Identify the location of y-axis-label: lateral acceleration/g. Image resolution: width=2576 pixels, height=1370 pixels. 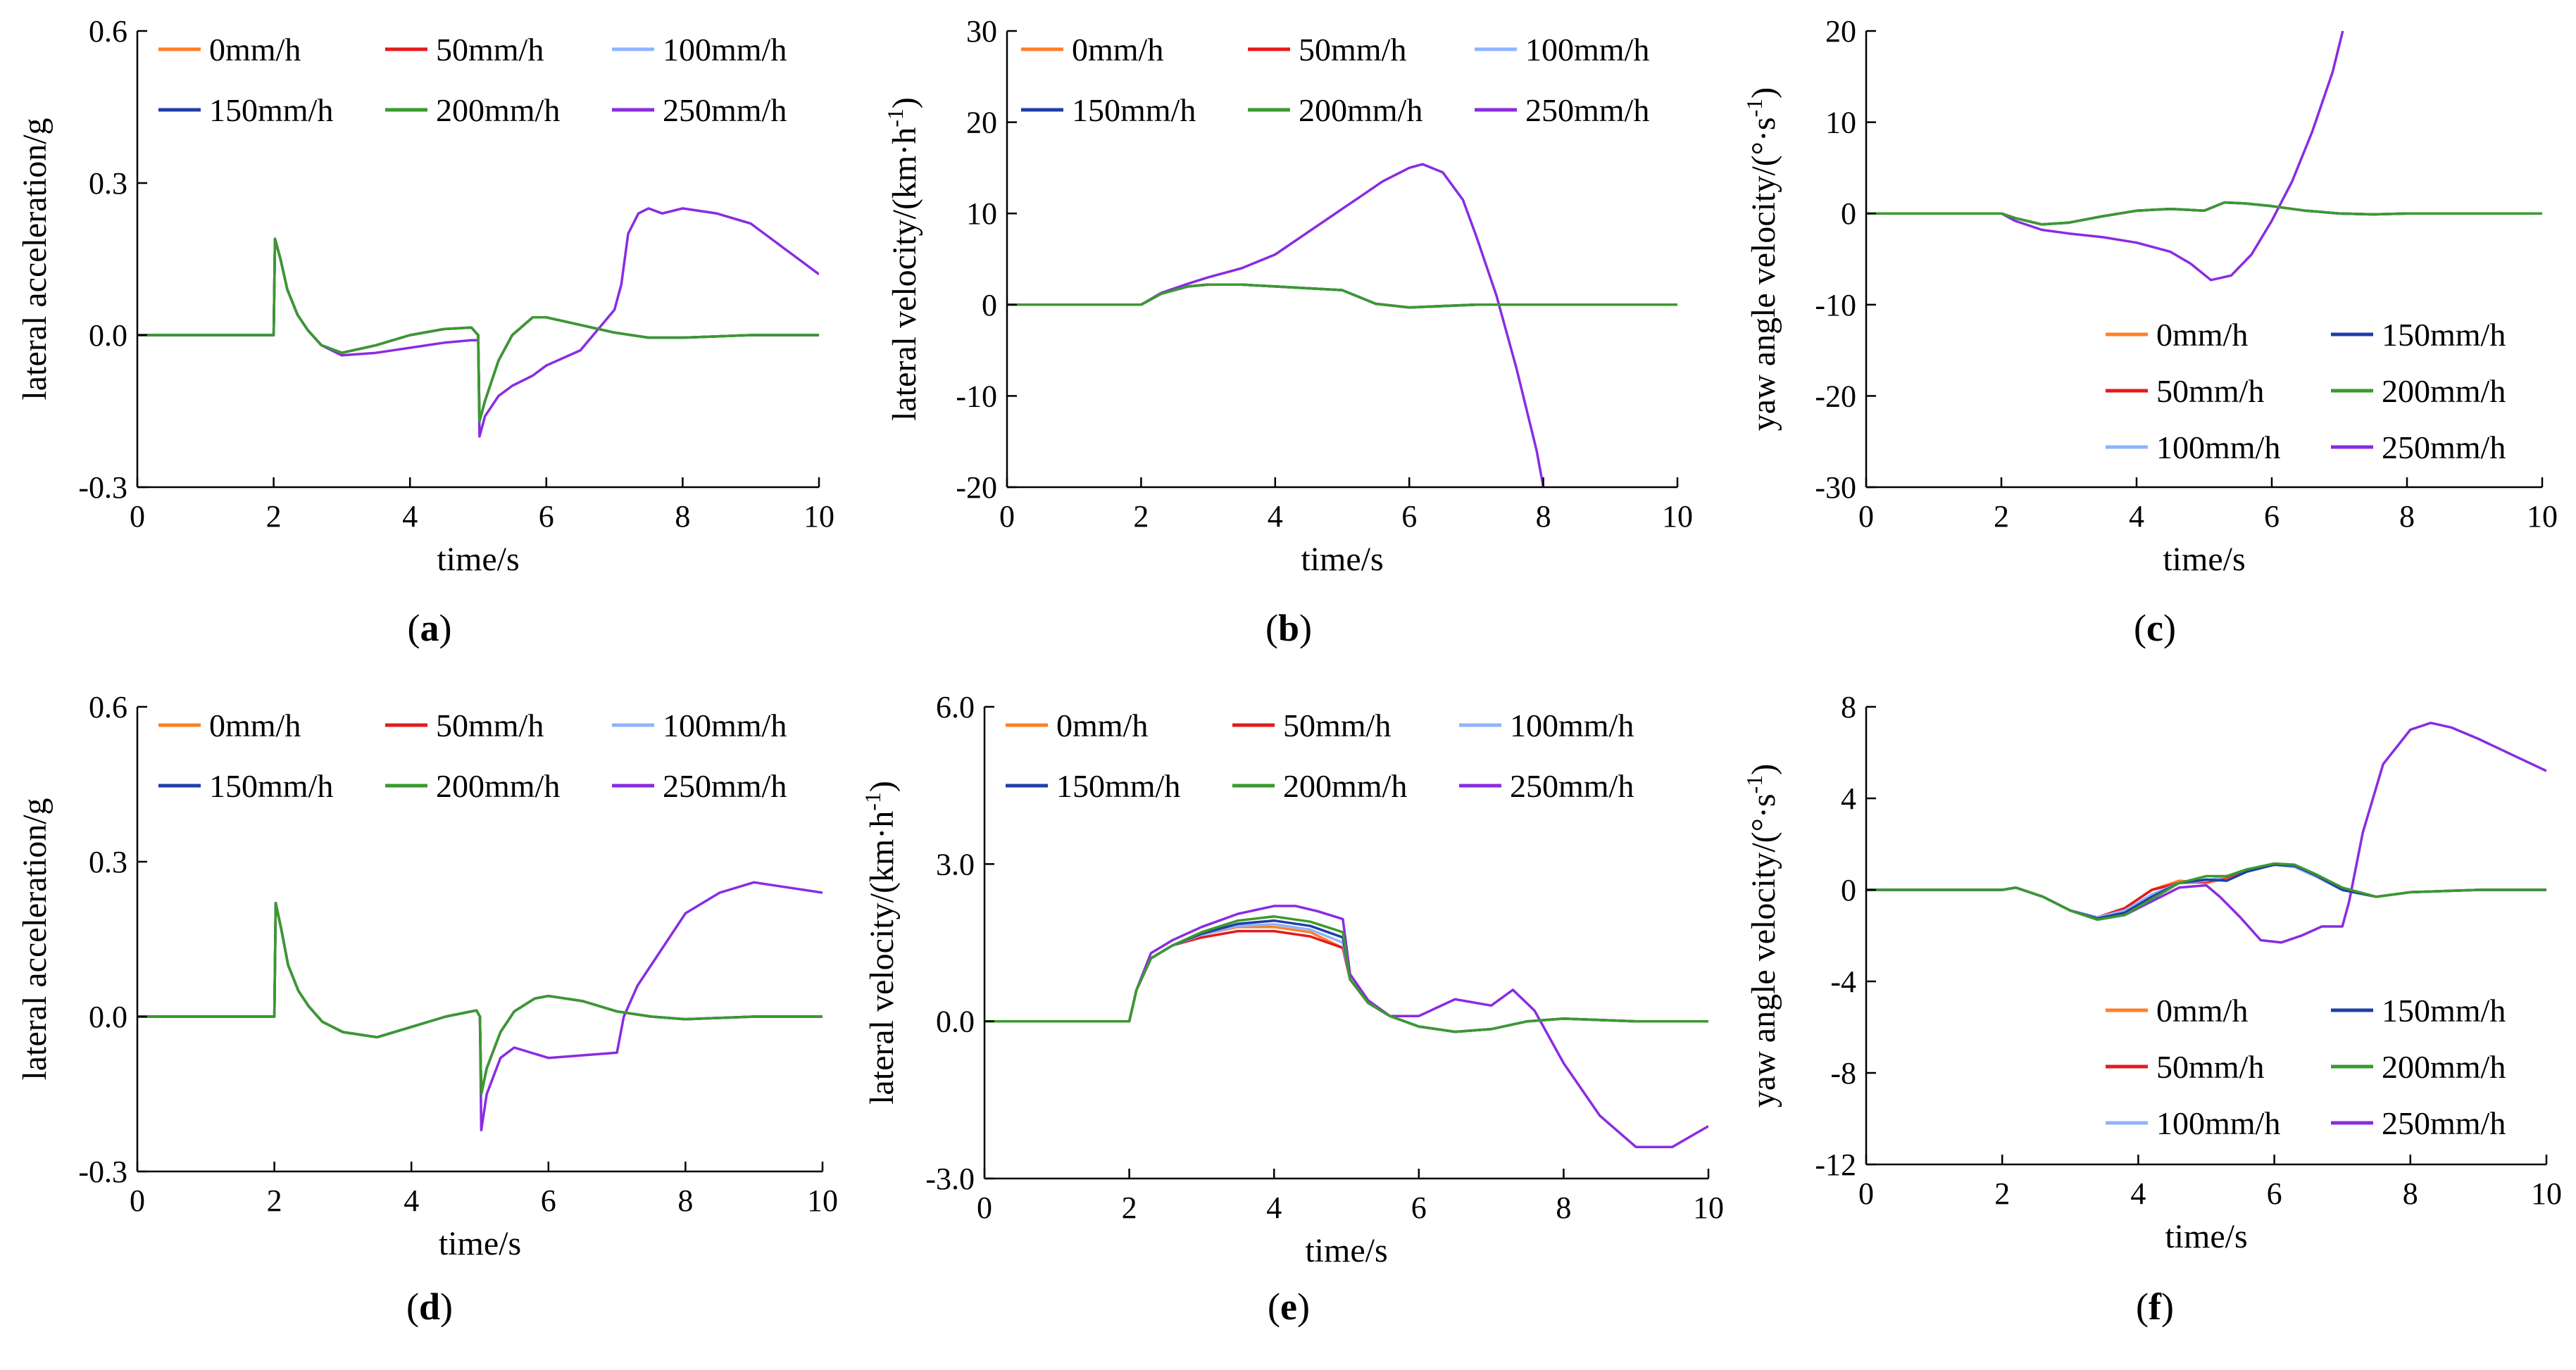
(35, 939).